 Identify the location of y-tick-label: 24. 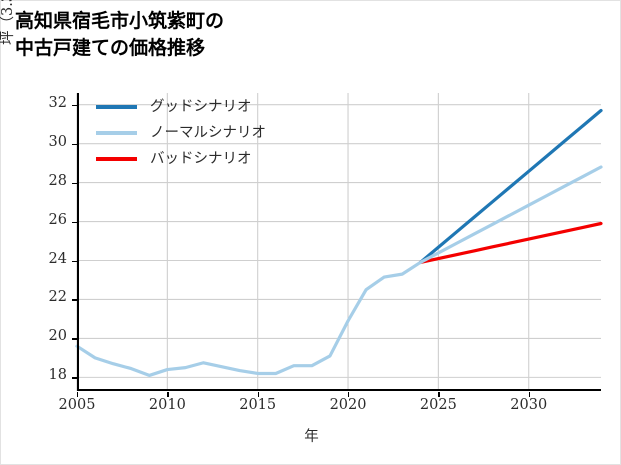
(57, 258).